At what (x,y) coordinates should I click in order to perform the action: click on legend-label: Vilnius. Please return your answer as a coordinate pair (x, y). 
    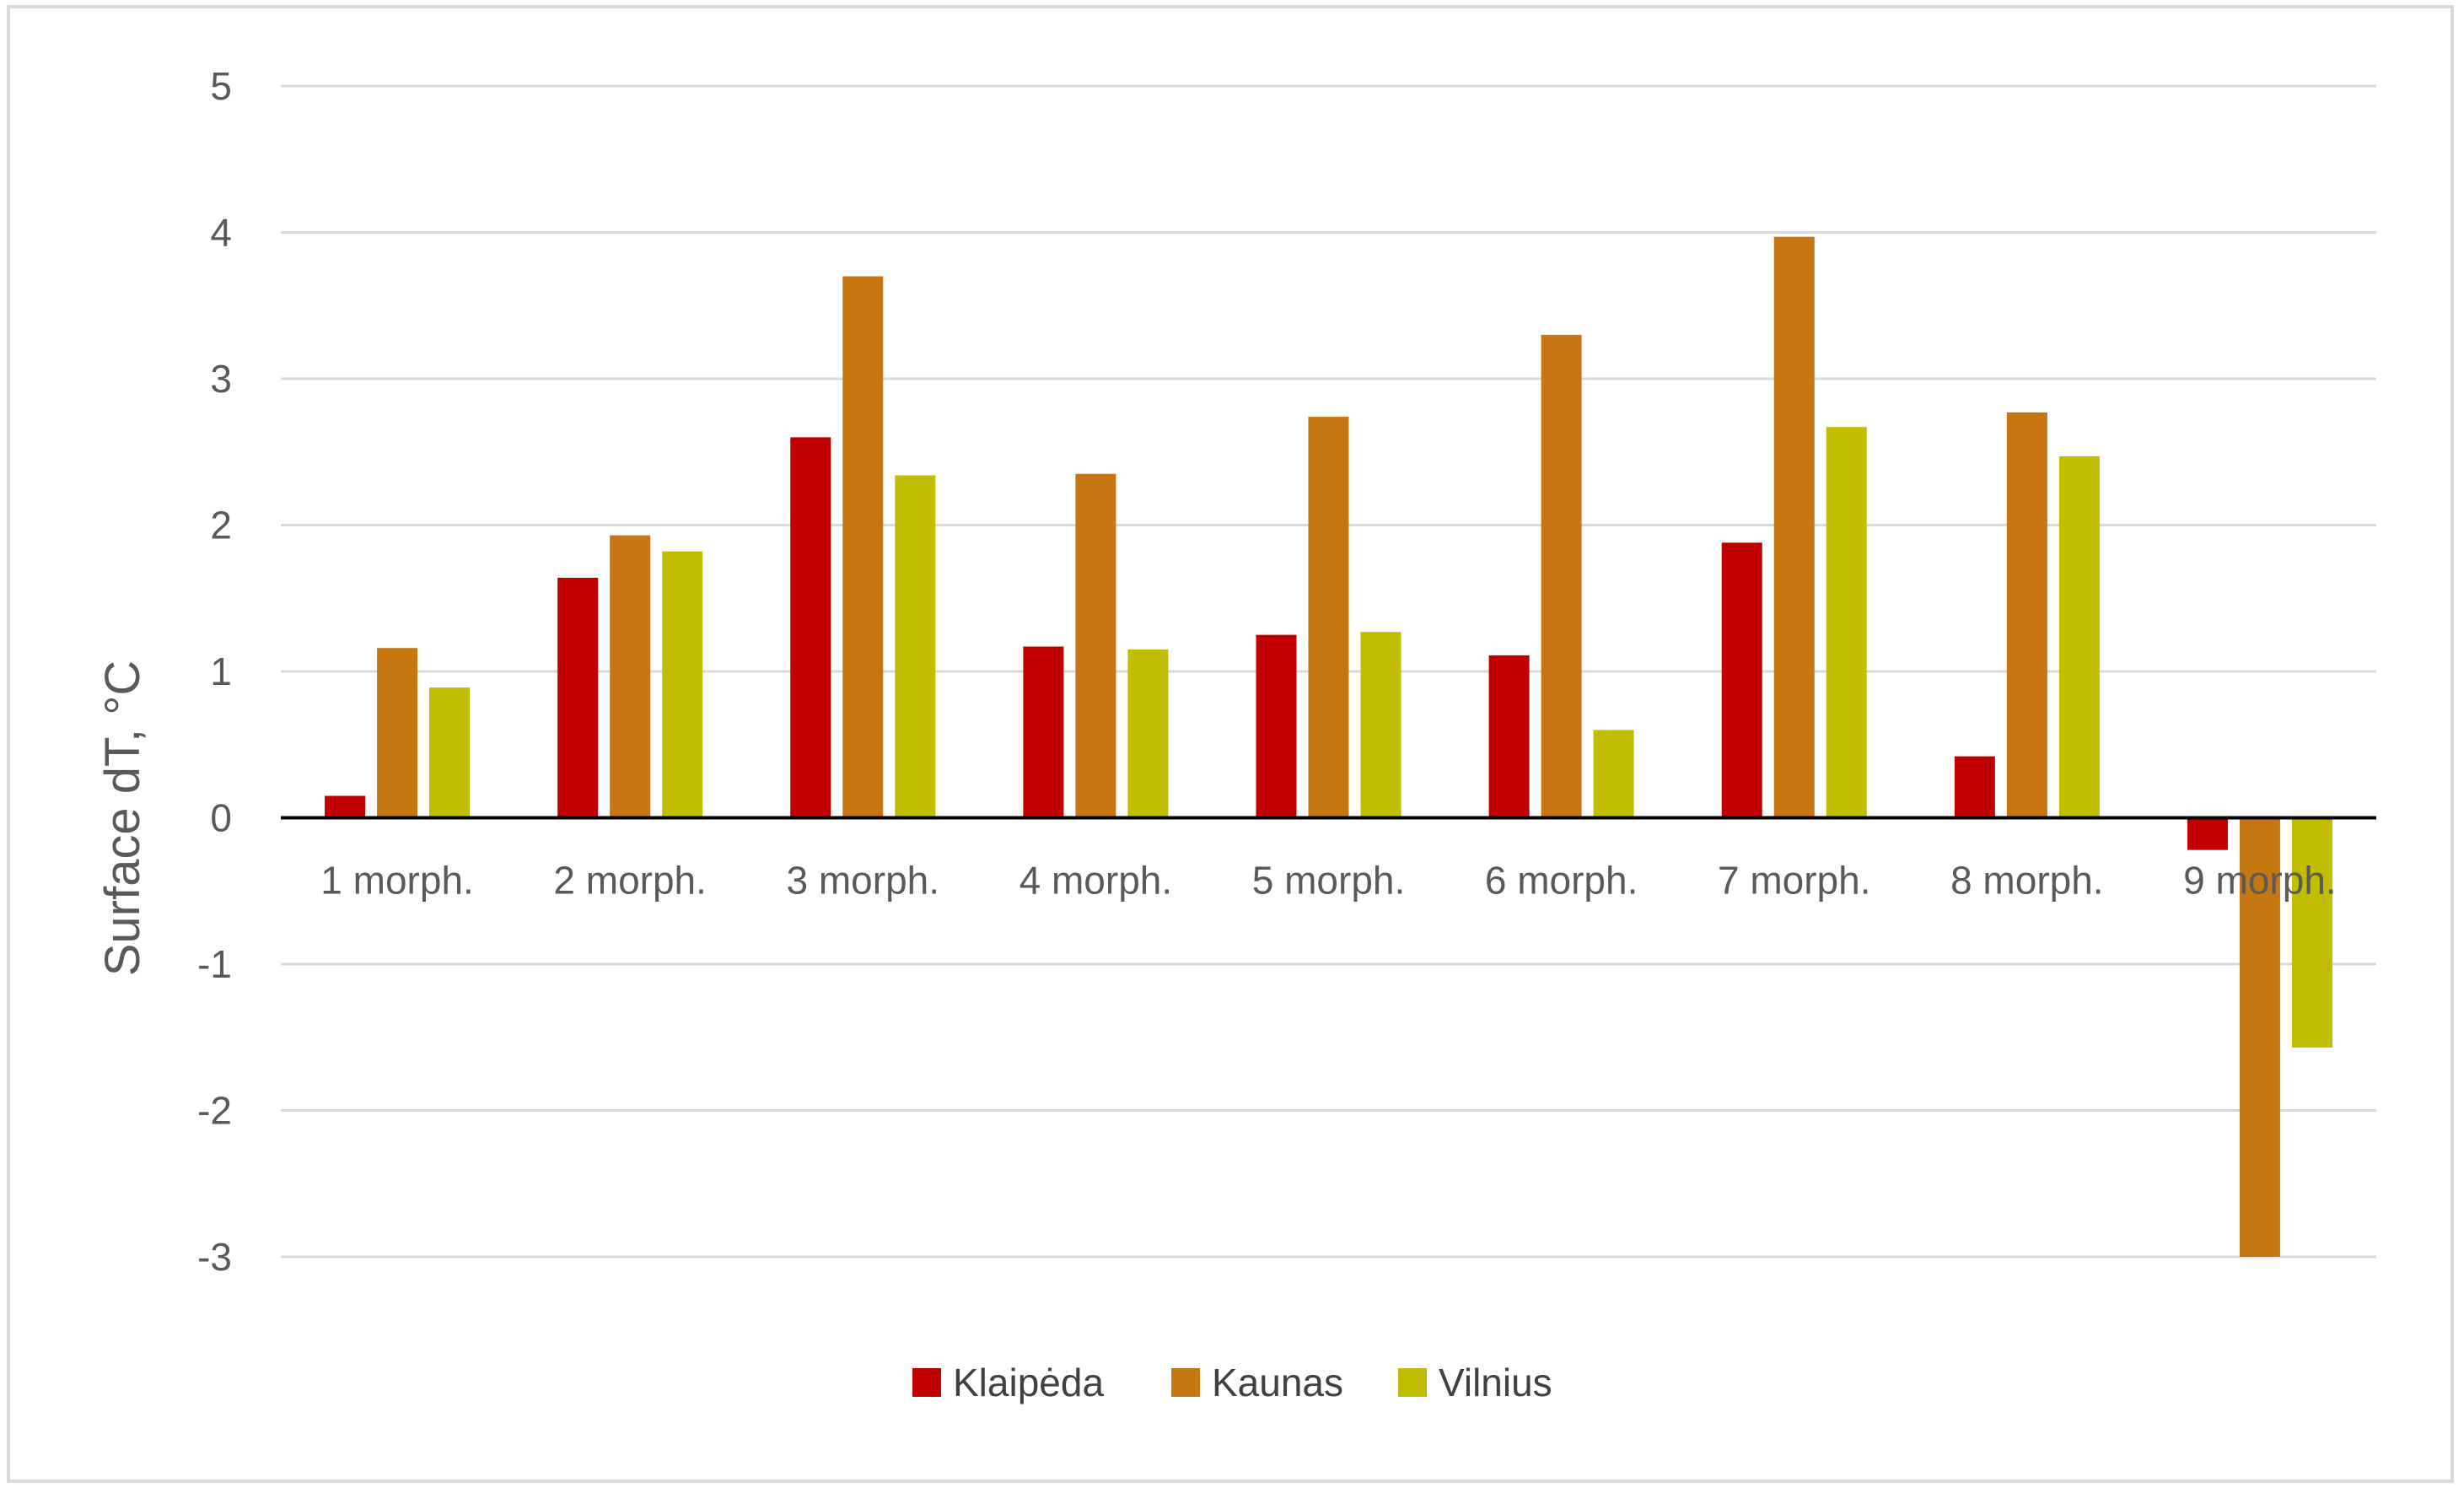
    Looking at the image, I should click on (1495, 1382).